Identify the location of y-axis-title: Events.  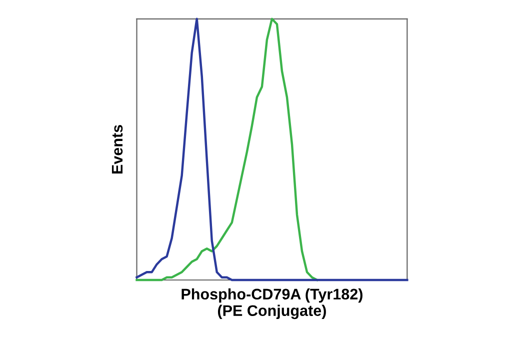
(117, 149).